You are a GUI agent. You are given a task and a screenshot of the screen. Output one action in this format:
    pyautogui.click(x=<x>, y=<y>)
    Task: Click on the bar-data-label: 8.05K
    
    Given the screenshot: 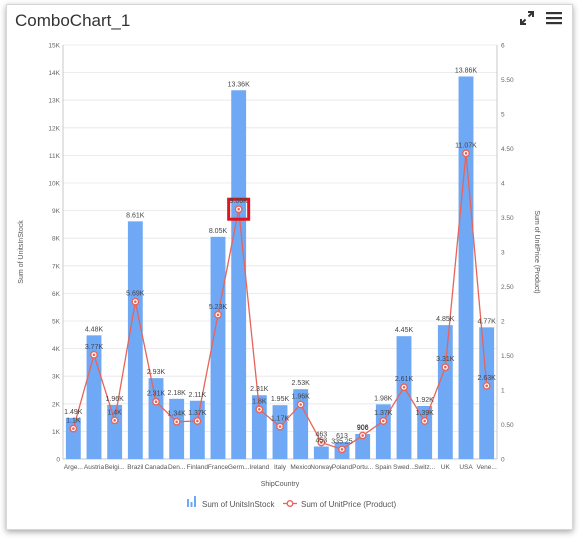 What is the action you would take?
    pyautogui.click(x=218, y=231)
    